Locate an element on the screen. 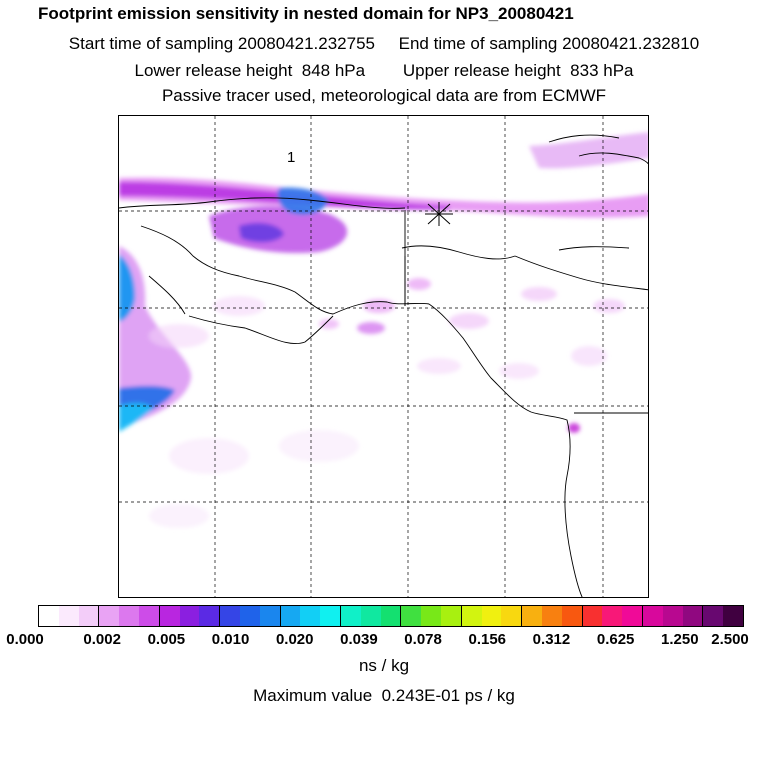 The image size is (768, 768). maximum-value-text: Maximum value 0.243E-01 ps / kg is located at coordinates (384, 695).